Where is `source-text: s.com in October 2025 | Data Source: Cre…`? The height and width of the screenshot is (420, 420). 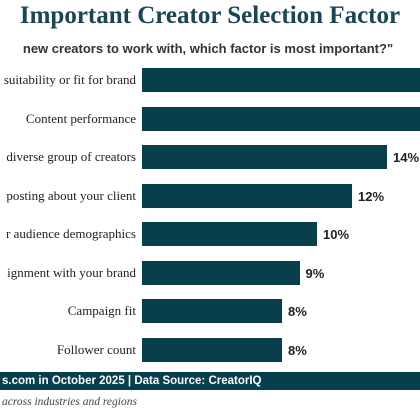 source-text: s.com in October 2025 | Data Source: Cre… is located at coordinates (132, 381).